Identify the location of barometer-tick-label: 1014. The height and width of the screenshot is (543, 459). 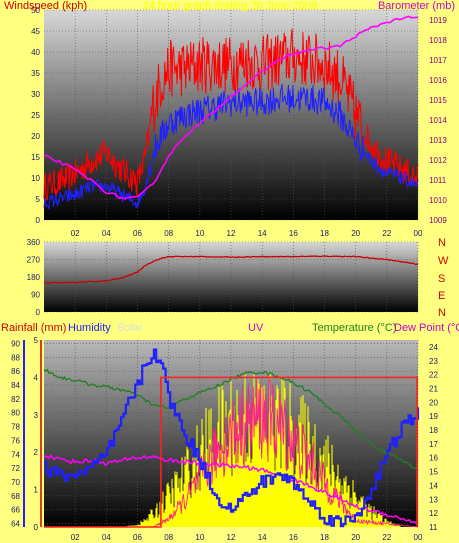
(438, 120).